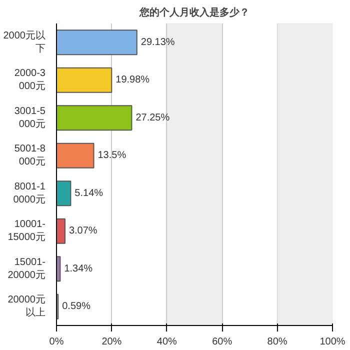 Image resolution: width=350 pixels, height=350 pixels. Describe the element at coordinates (27, 306) in the screenshot. I see `y-tick-label: 20000元以上` at that location.